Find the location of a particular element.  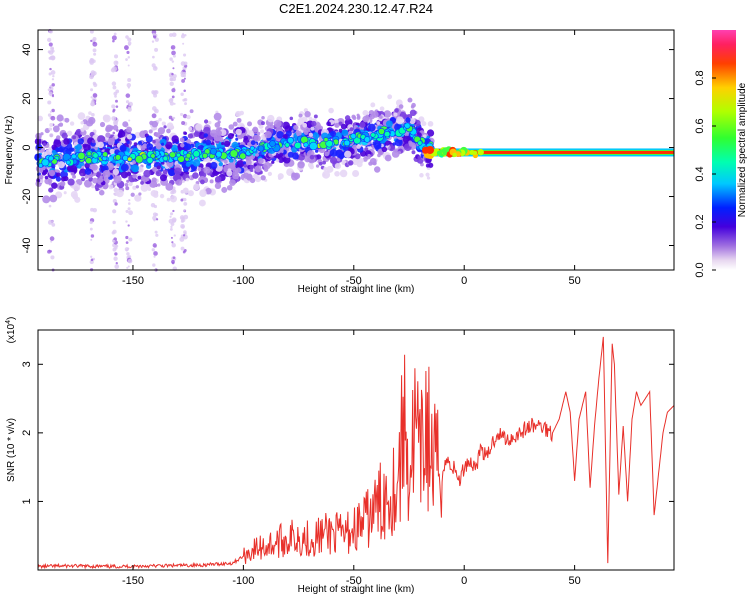

snr-y-multiplier-exp: 4 is located at coordinates (8, 322).